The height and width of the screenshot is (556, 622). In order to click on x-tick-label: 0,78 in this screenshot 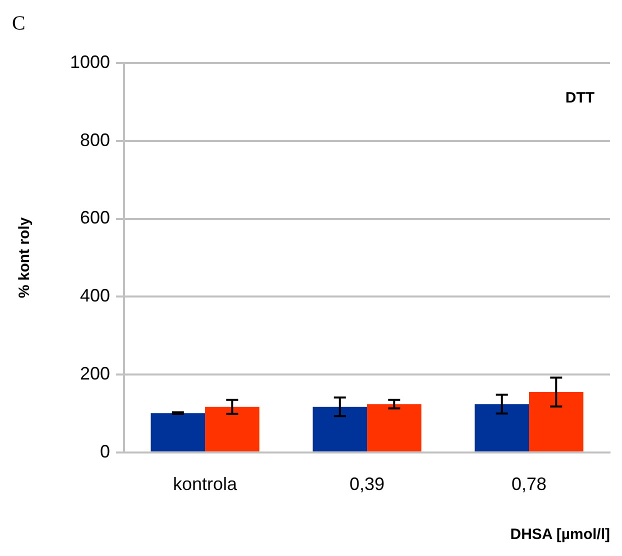, I will do `click(529, 484)`.